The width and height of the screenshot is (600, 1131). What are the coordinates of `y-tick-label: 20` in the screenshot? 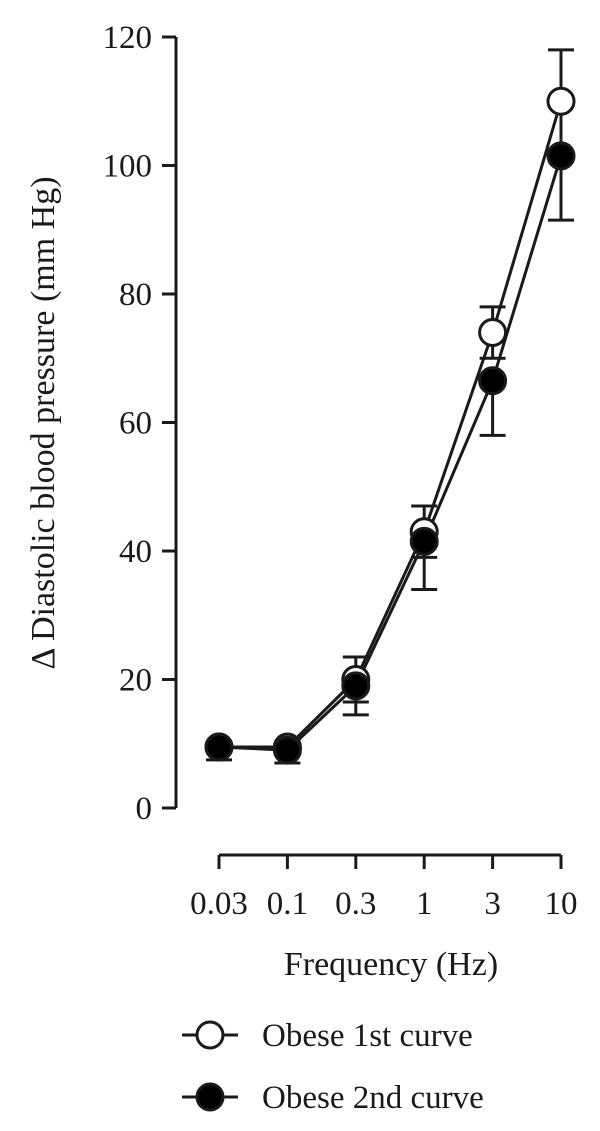 It's located at (135, 681).